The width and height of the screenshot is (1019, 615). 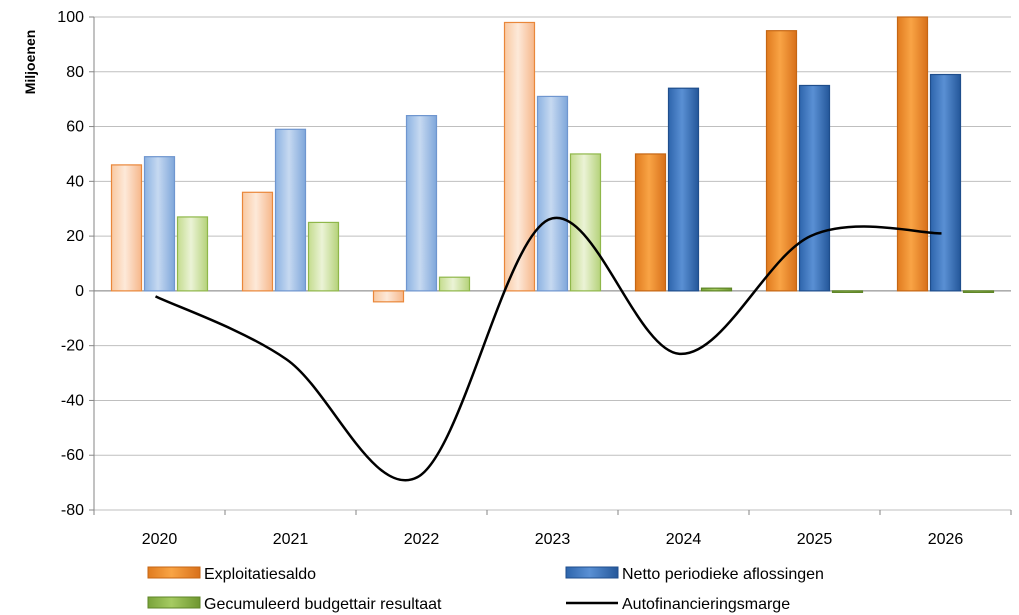 I want to click on y-tick-label: 100, so click(x=70, y=17).